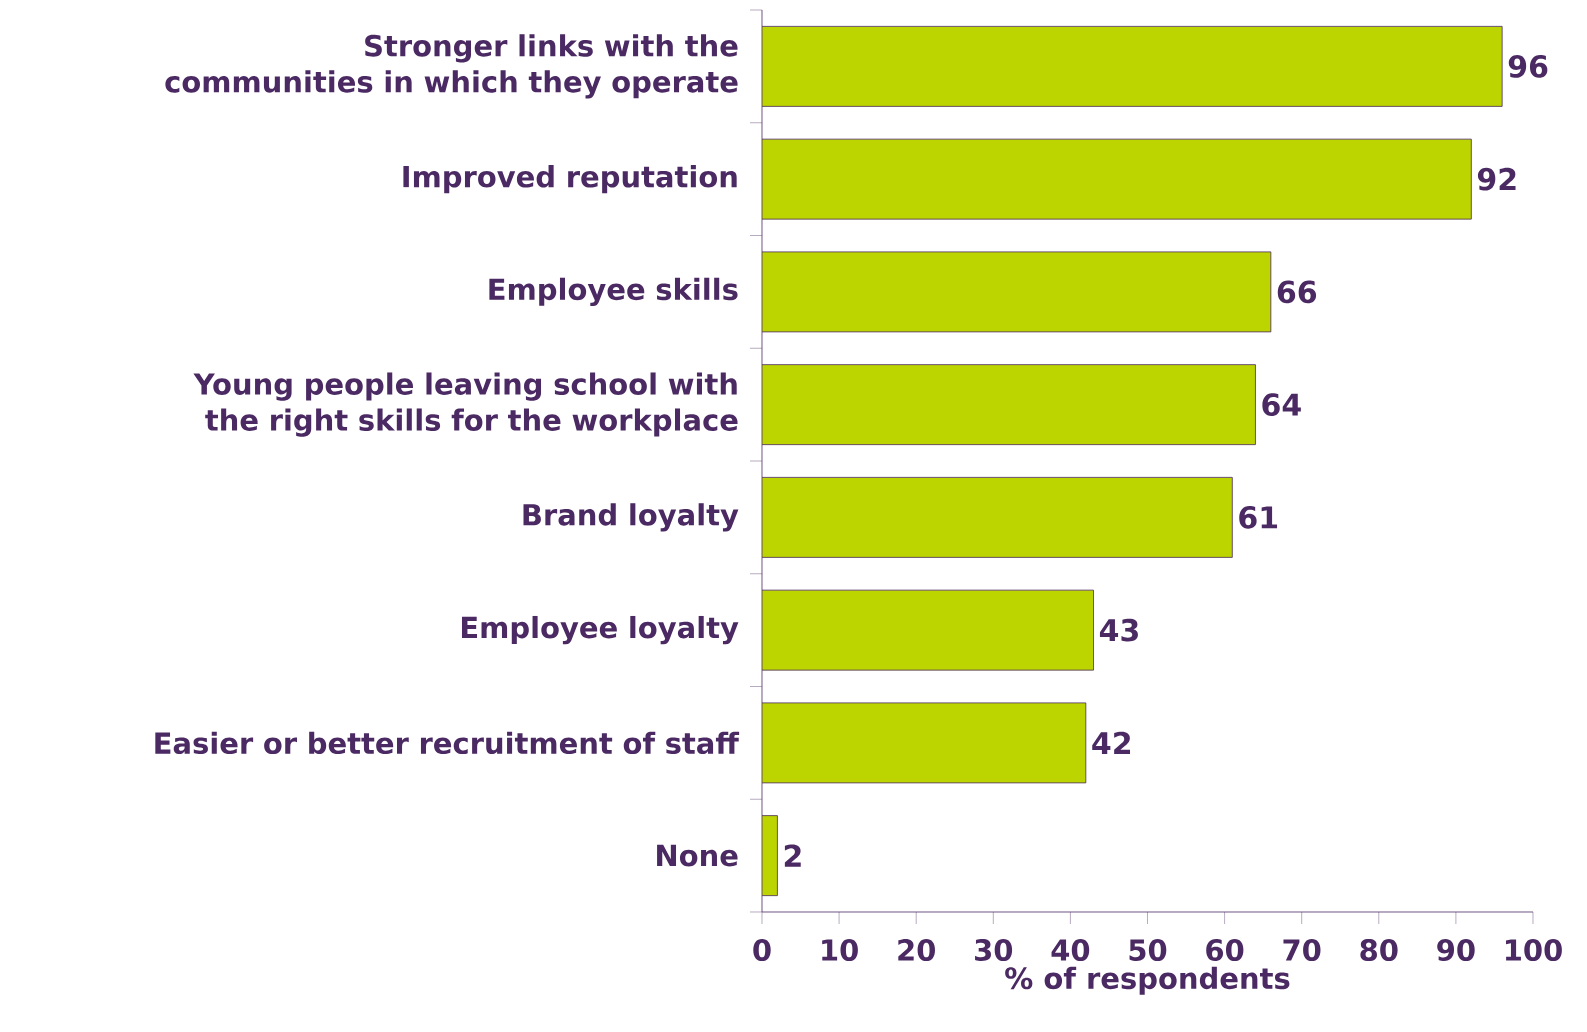 Image resolution: width=1587 pixels, height=1032 pixels. I want to click on x-tick-label: 0, so click(762, 950).